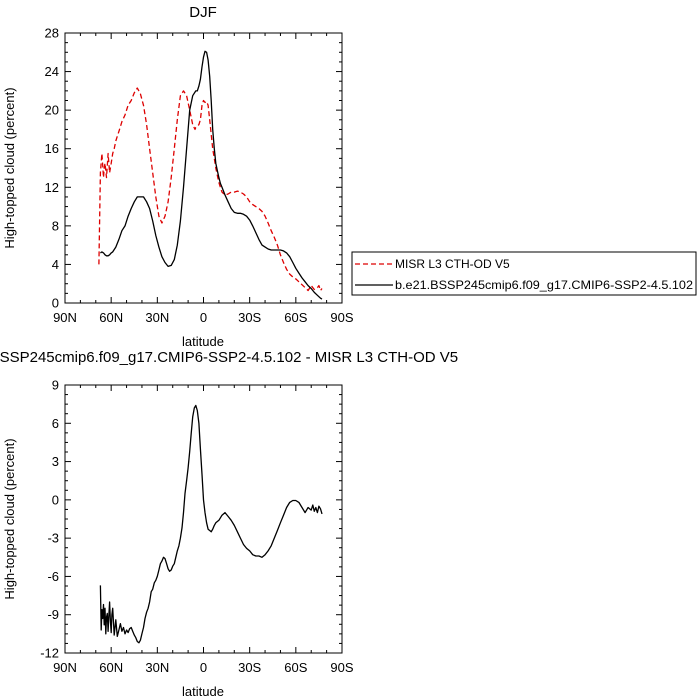 The height and width of the screenshot is (700, 700). I want to click on bottom-x-tick-label: 30N, so click(157, 667).